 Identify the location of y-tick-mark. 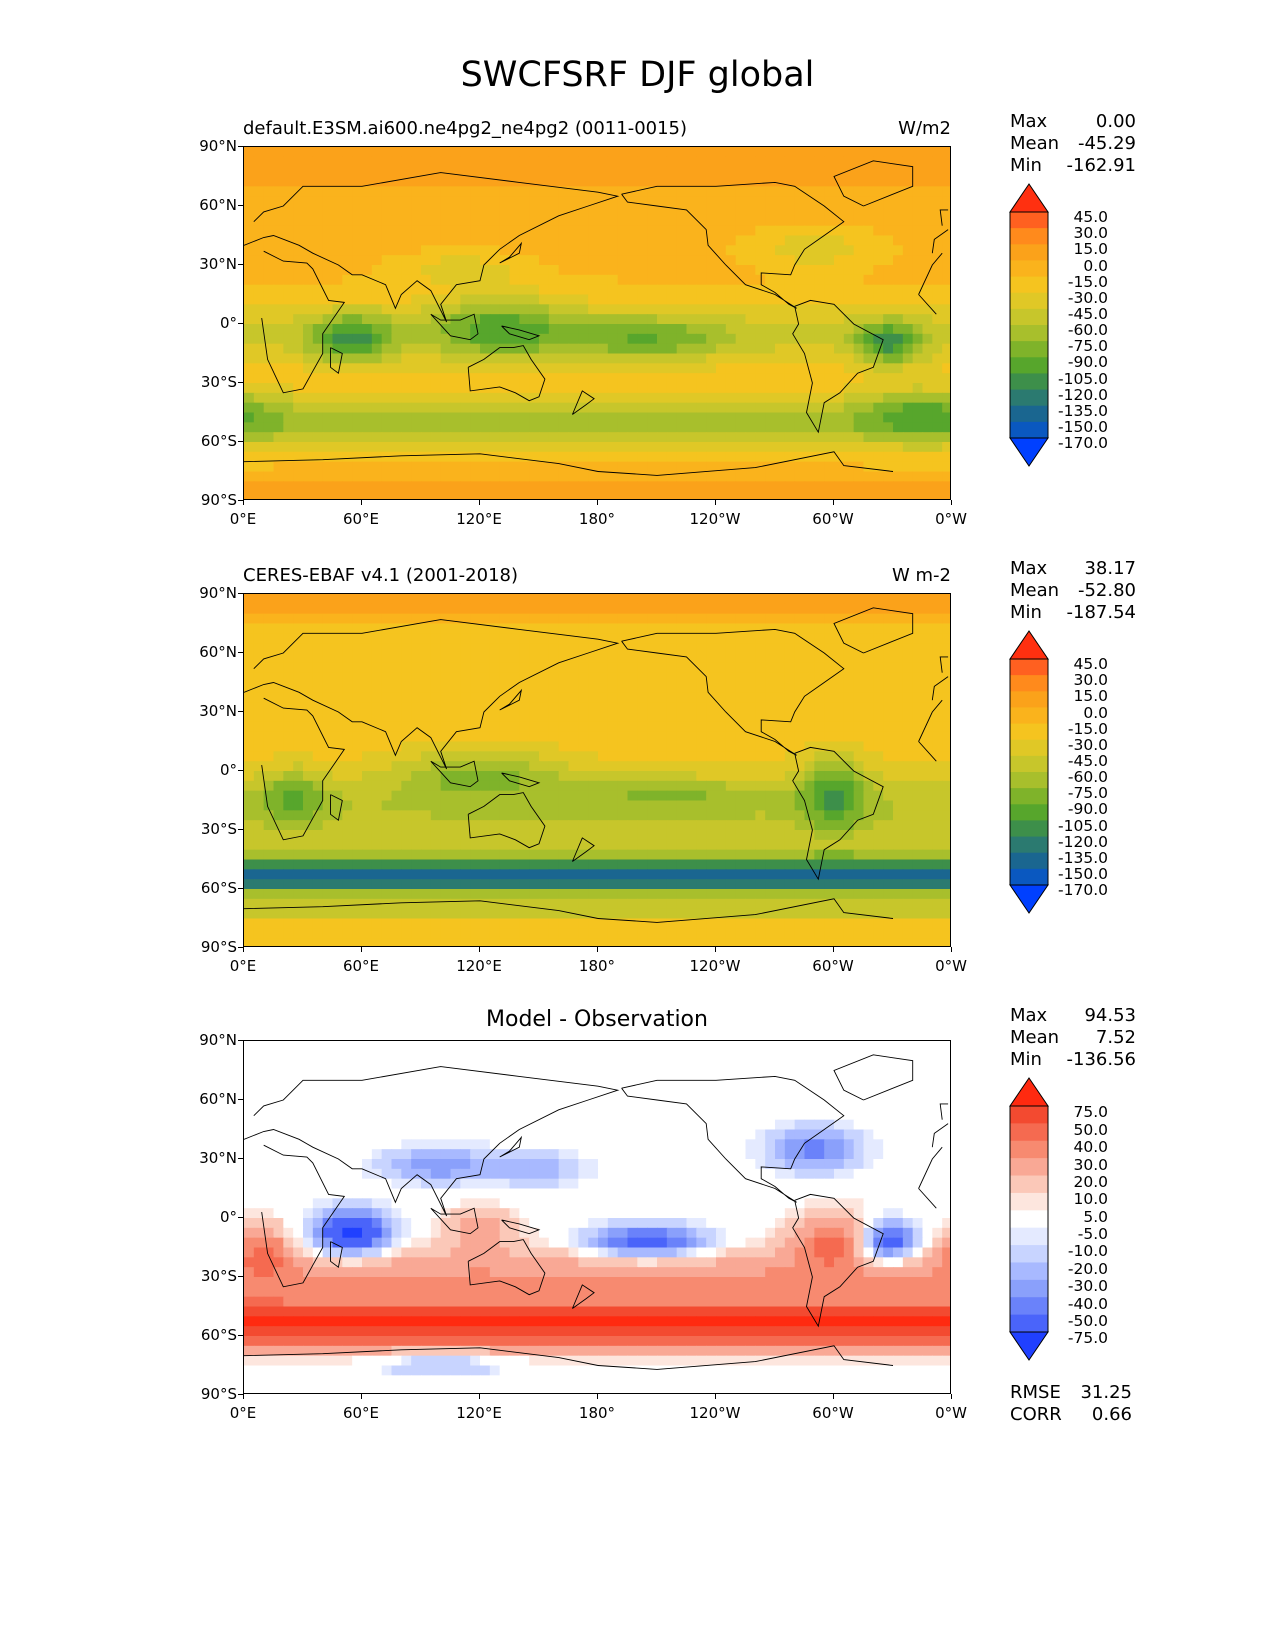
(240, 264).